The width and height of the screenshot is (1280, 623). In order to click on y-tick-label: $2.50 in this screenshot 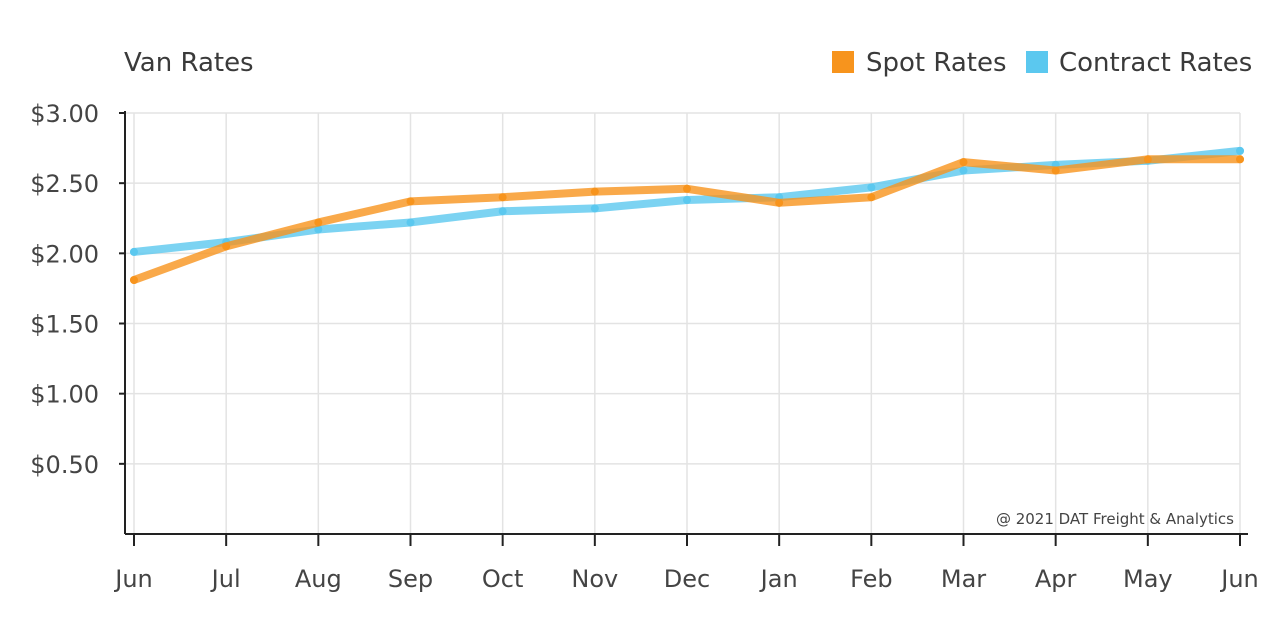, I will do `click(64, 184)`.